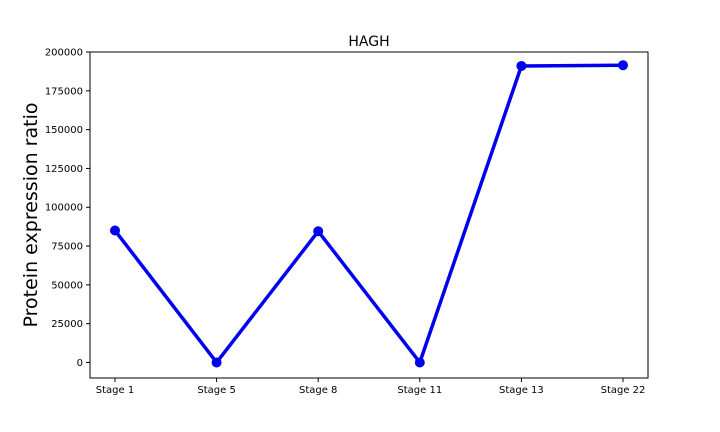  What do you see at coordinates (64, 53) in the screenshot?
I see `y-tick-label: 200000` at bounding box center [64, 53].